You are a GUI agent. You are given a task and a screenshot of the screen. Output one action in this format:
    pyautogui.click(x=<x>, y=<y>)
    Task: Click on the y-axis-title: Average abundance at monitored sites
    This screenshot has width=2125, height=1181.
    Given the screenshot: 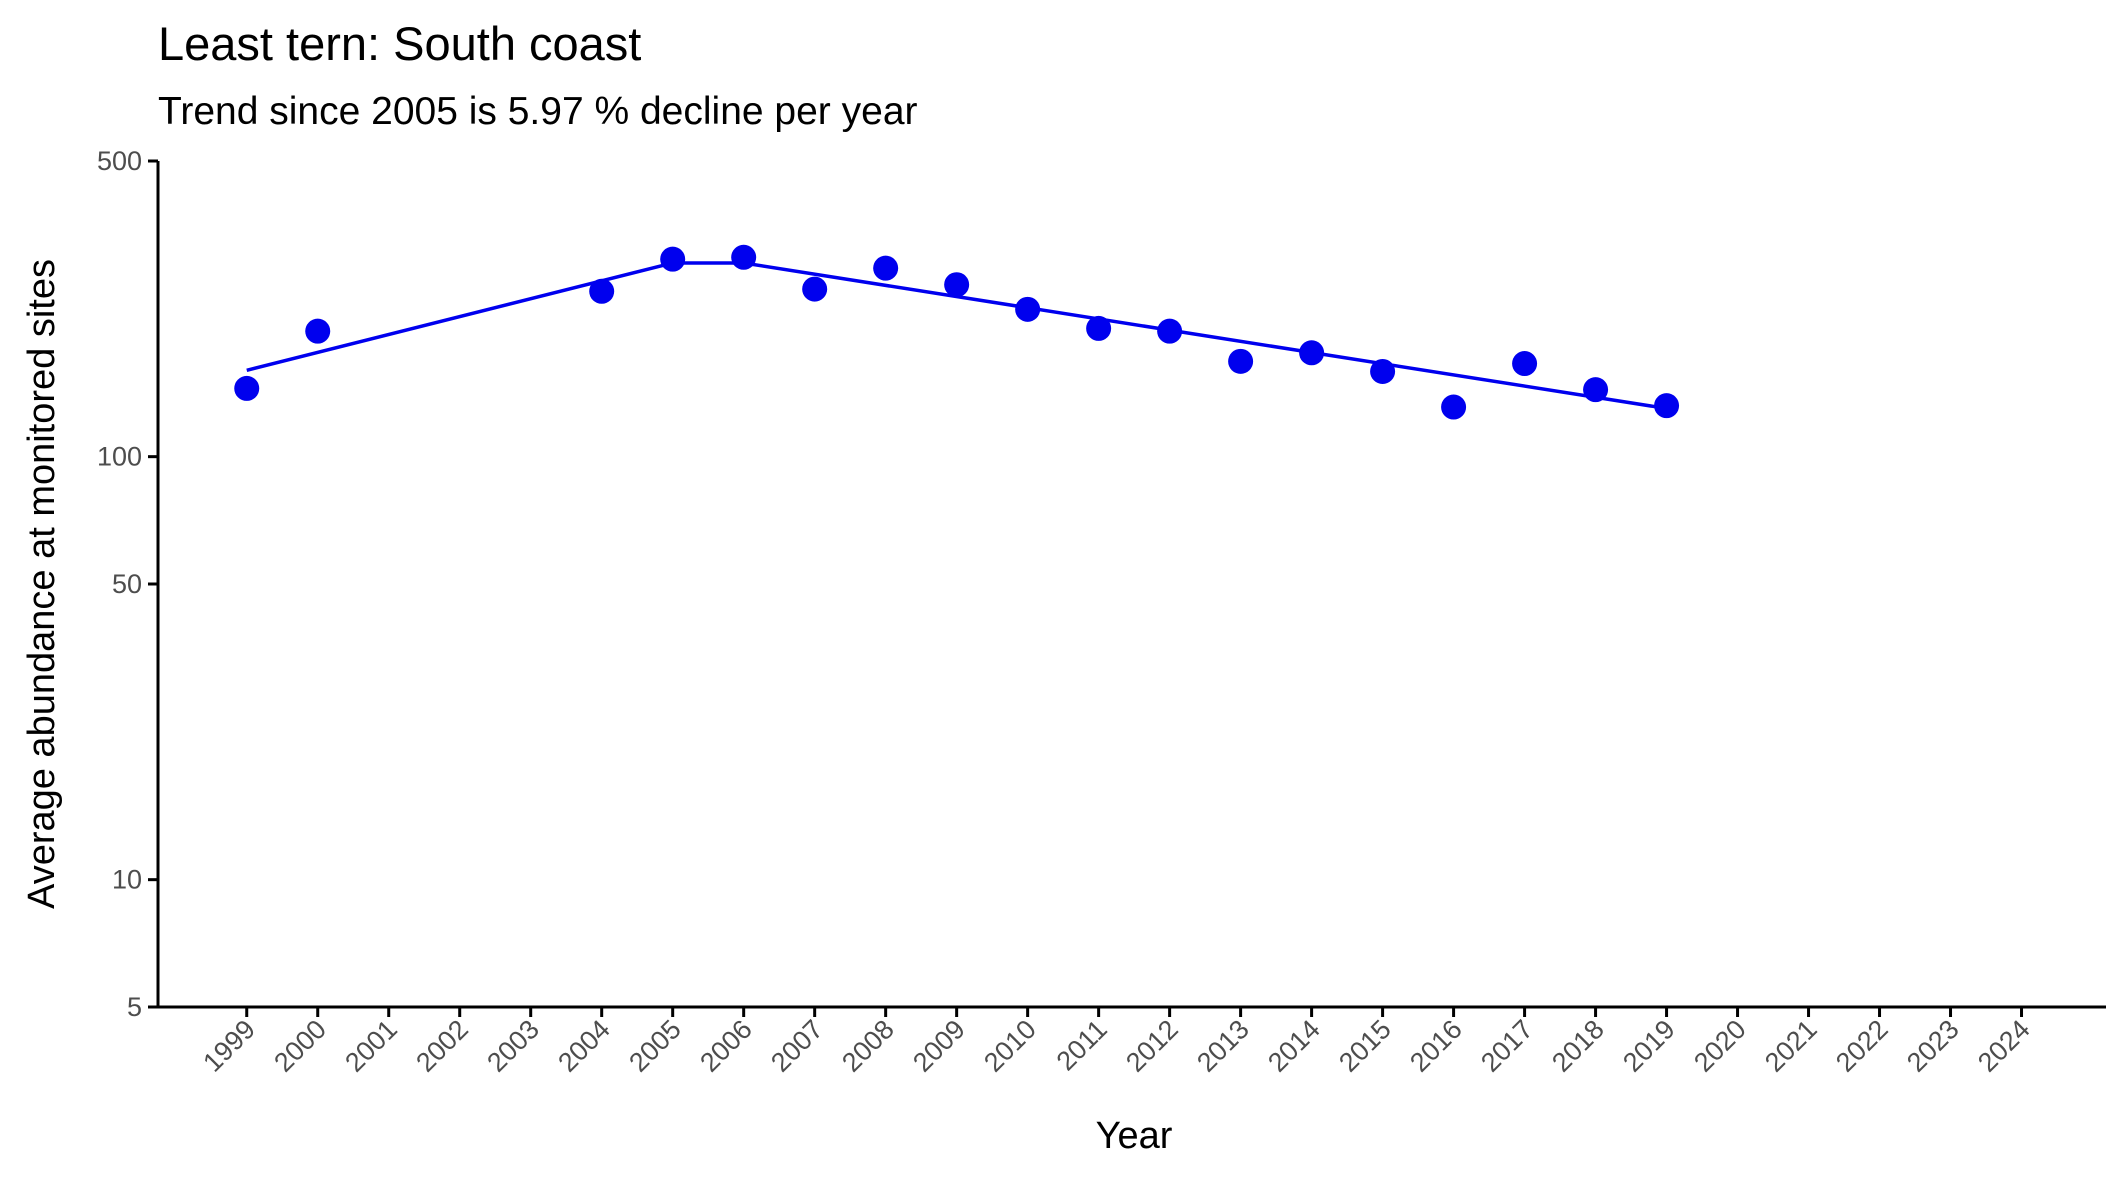 What is the action you would take?
    pyautogui.click(x=42, y=584)
    